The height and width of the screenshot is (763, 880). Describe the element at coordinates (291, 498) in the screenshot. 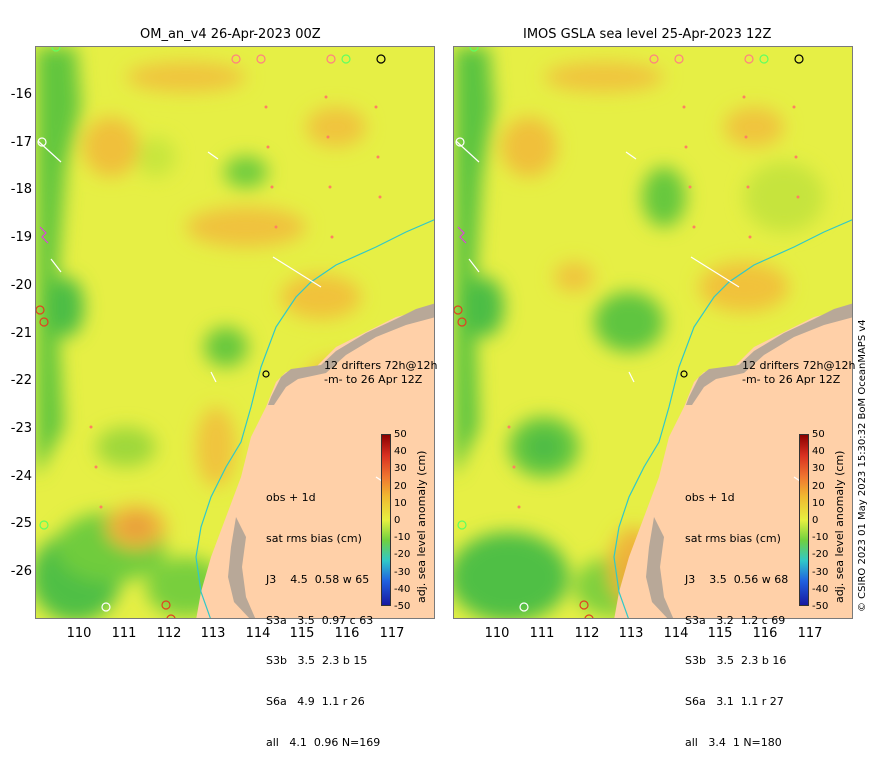

I see `left-stats-header: obs + 1d` at that location.